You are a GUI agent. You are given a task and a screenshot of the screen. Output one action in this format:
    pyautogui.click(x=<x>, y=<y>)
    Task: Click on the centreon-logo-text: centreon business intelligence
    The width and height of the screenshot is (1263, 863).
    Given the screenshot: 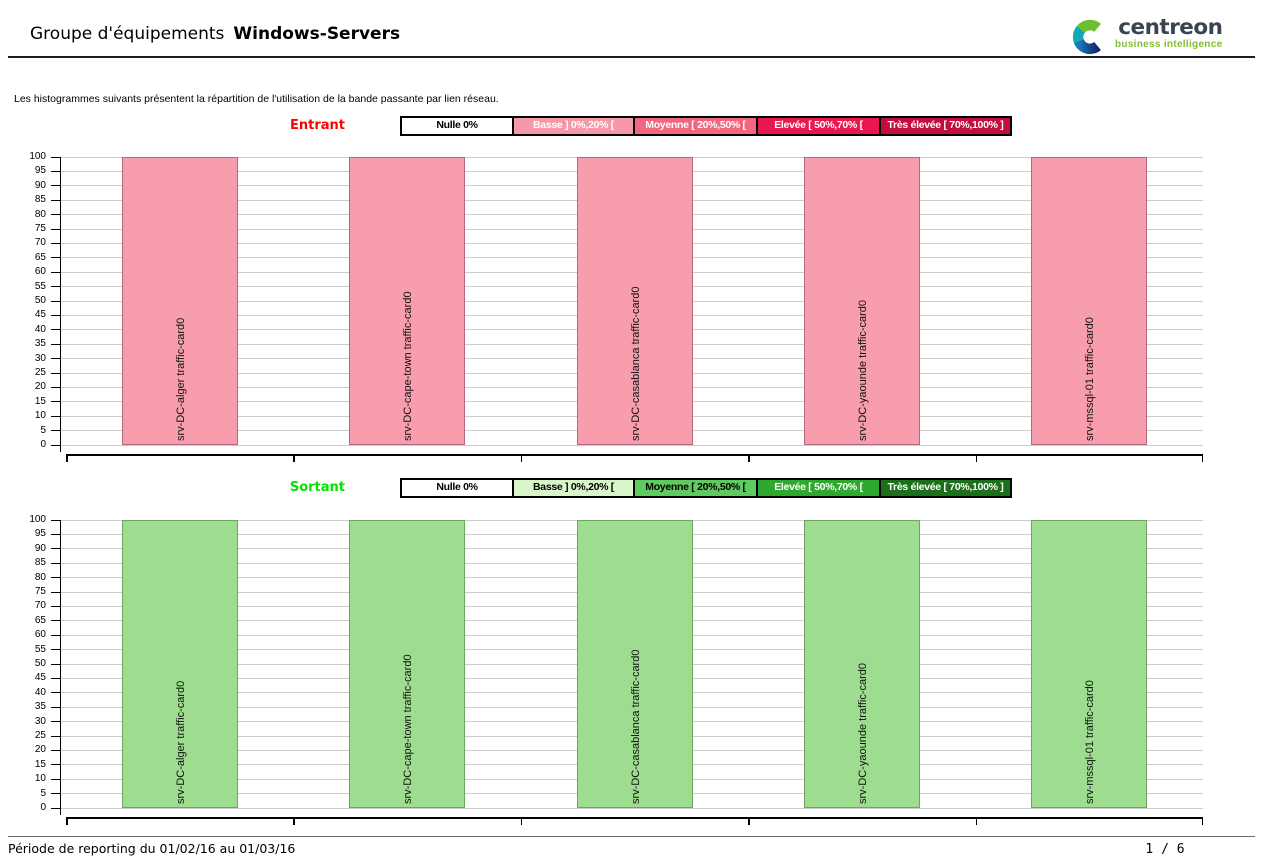 What is the action you would take?
    pyautogui.click(x=1169, y=33)
    